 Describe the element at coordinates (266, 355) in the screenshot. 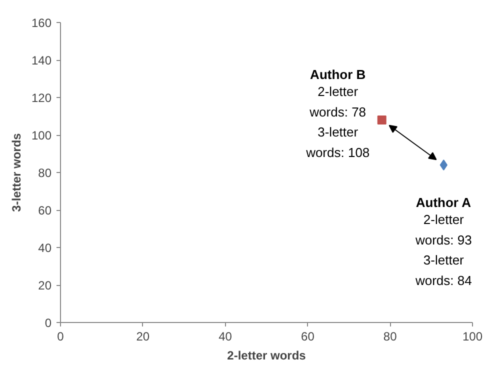

I see `x-axis-title: 2-letter words` at that location.